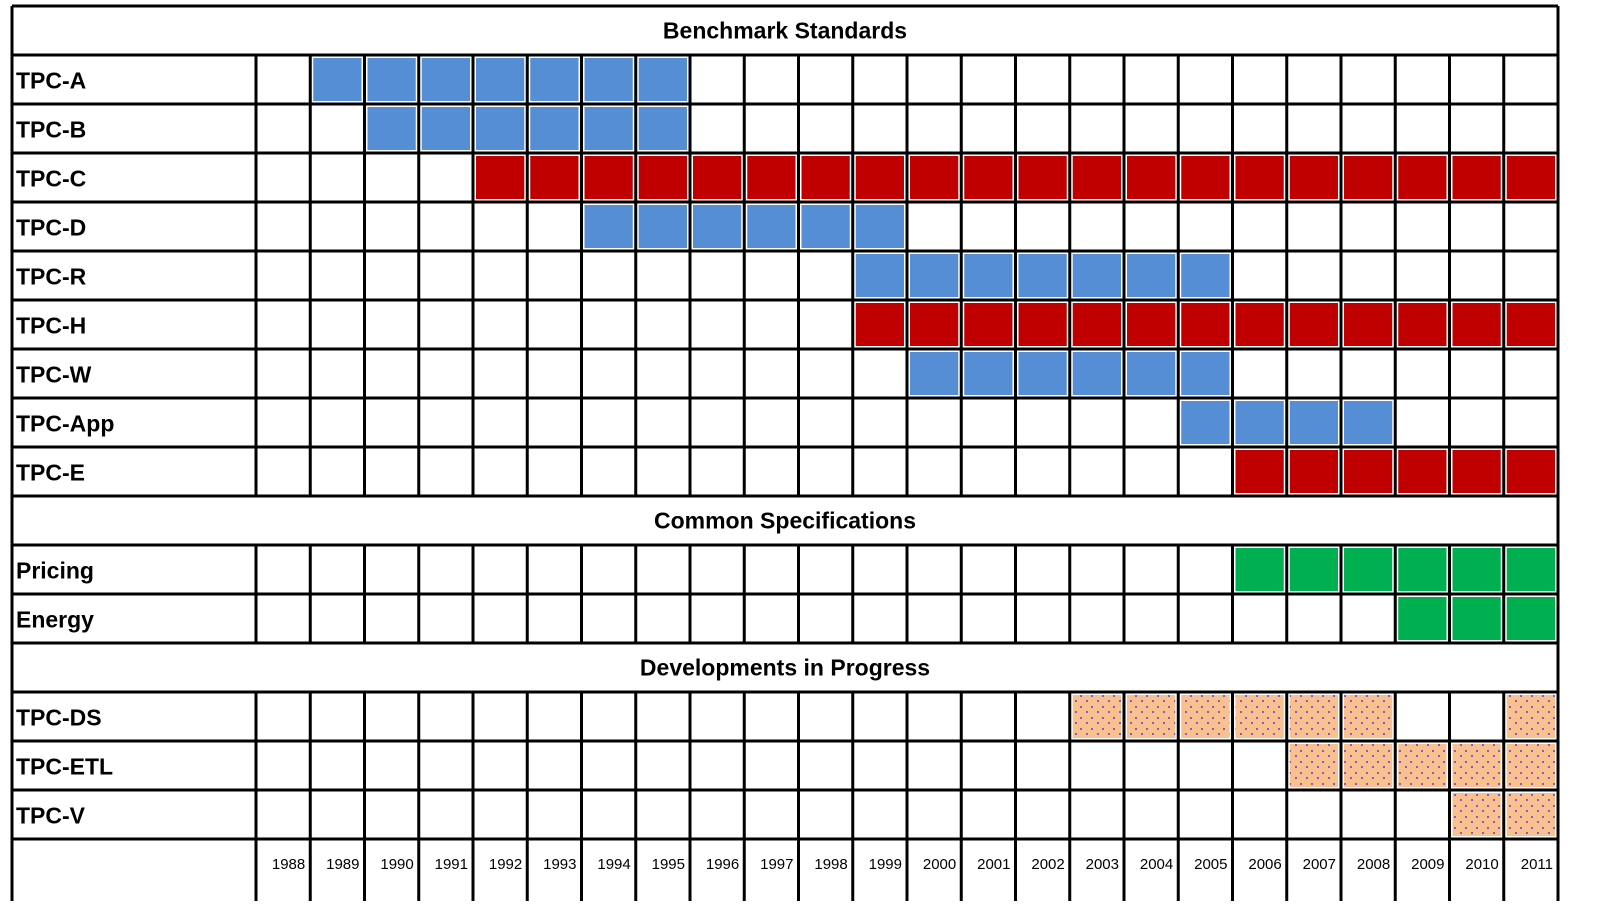 The image size is (1601, 909). I want to click on cell-pricing-2008, so click(1368, 569).